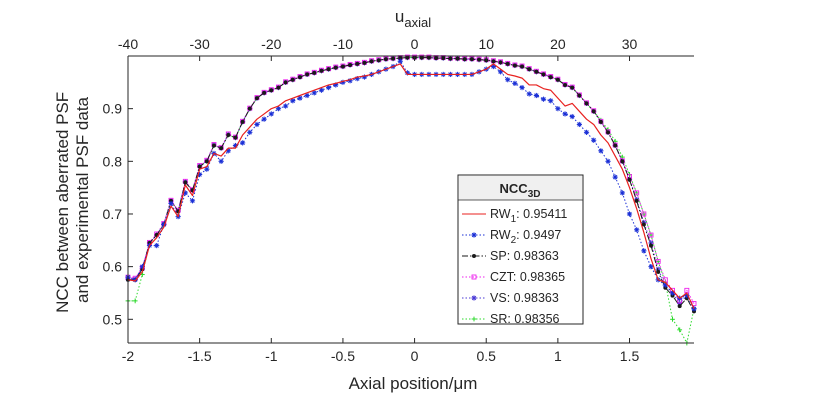 This screenshot has height=402, width=830. I want to click on x-tick-label: -1.5, so click(200, 356).